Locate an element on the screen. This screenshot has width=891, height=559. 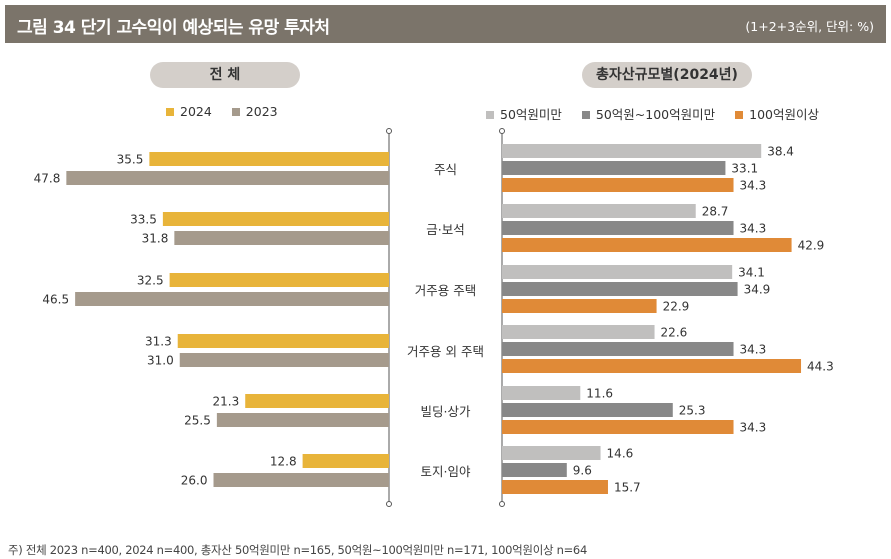
category-label: 금·보석 is located at coordinates (445, 229).